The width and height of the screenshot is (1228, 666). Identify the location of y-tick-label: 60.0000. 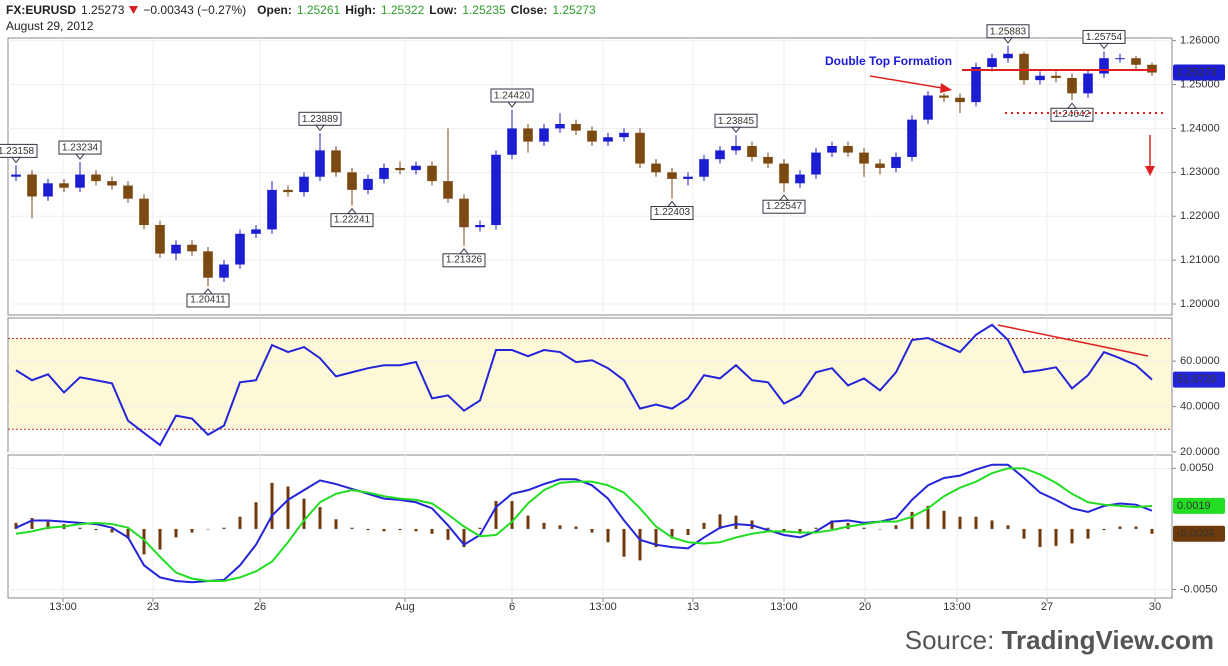
(1200, 361).